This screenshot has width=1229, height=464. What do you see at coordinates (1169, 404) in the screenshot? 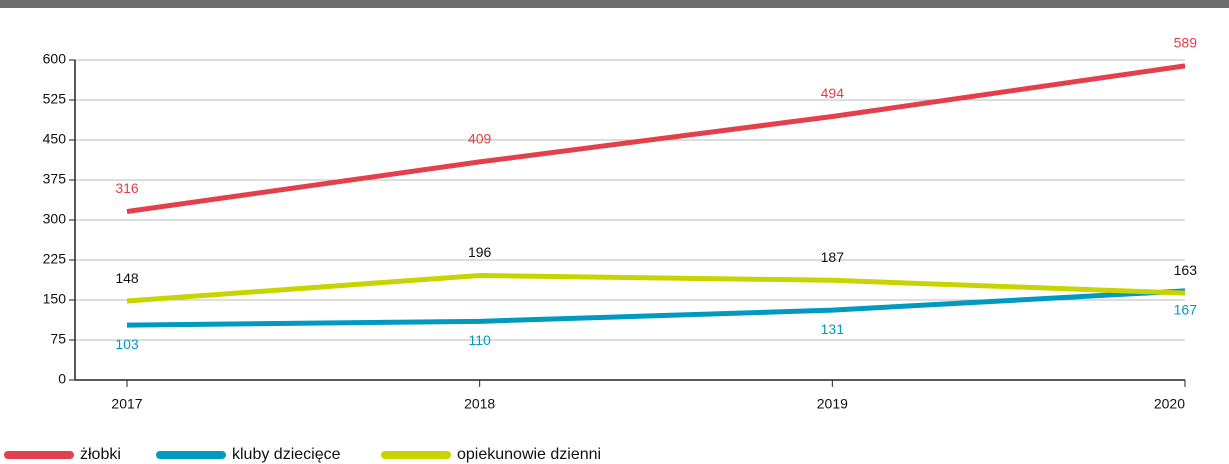
I see `x-tick-label: 2020` at bounding box center [1169, 404].